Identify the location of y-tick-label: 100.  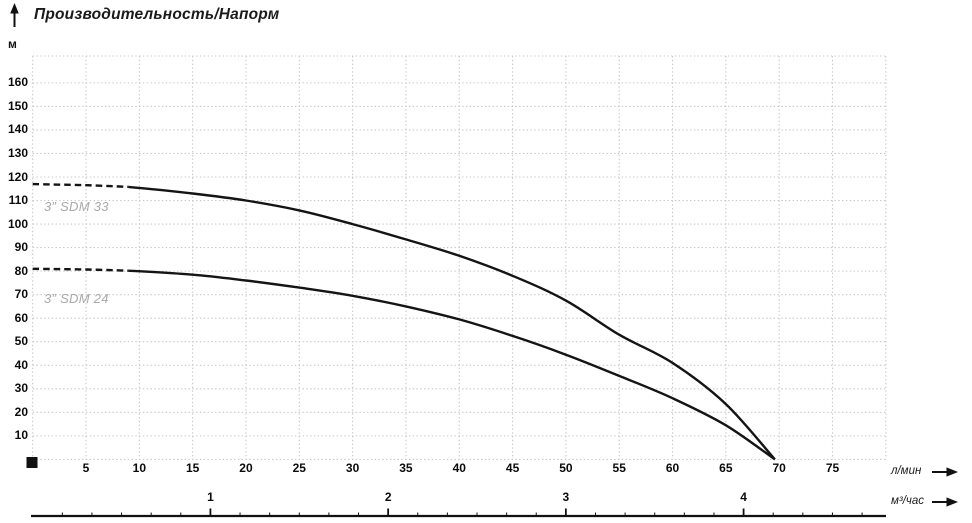
(17, 223).